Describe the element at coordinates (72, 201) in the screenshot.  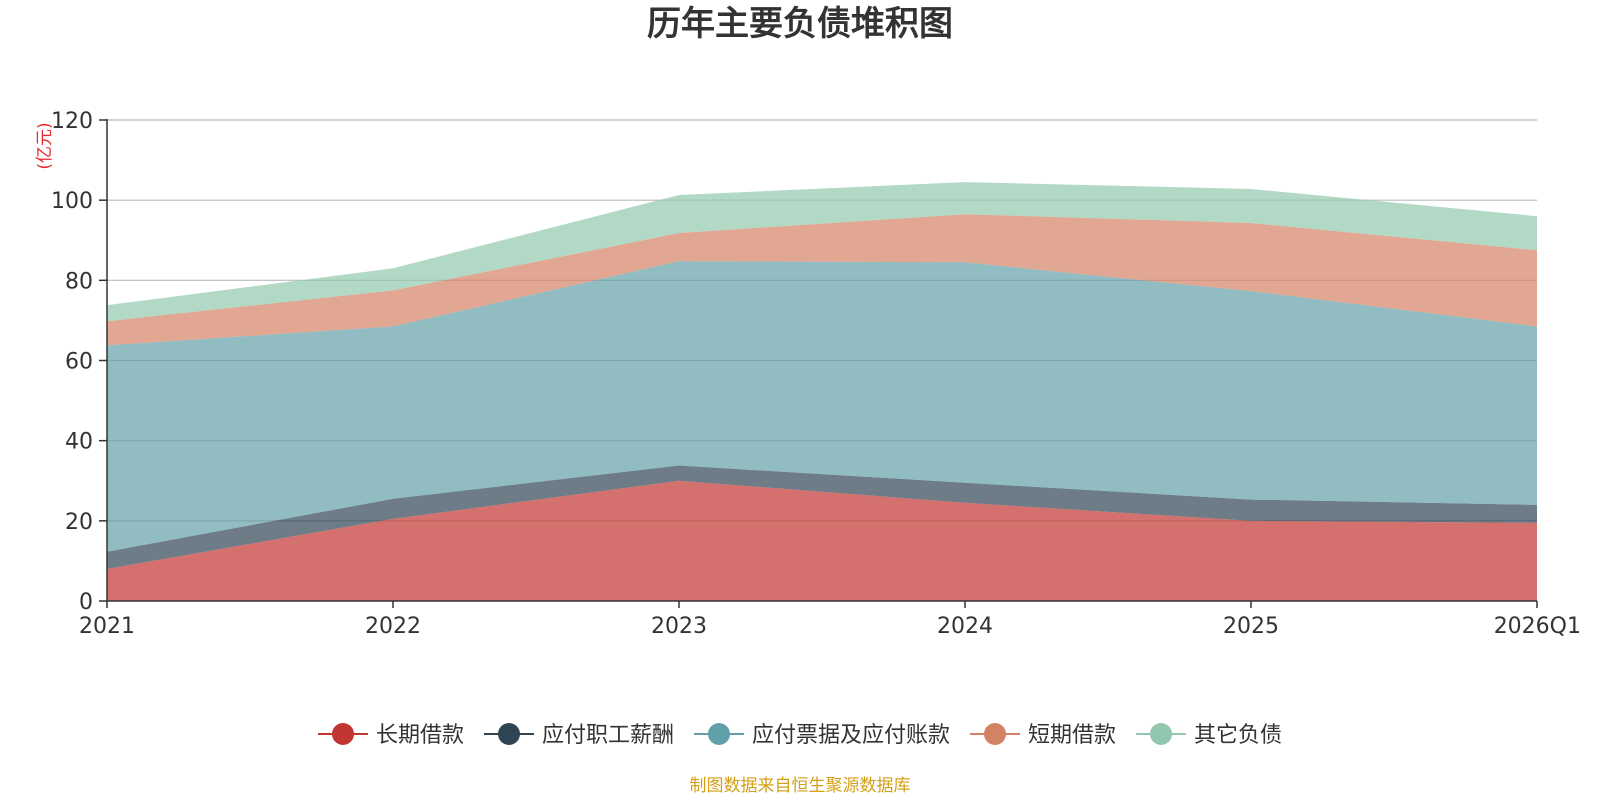
I see `y-tick-label: 100` at that location.